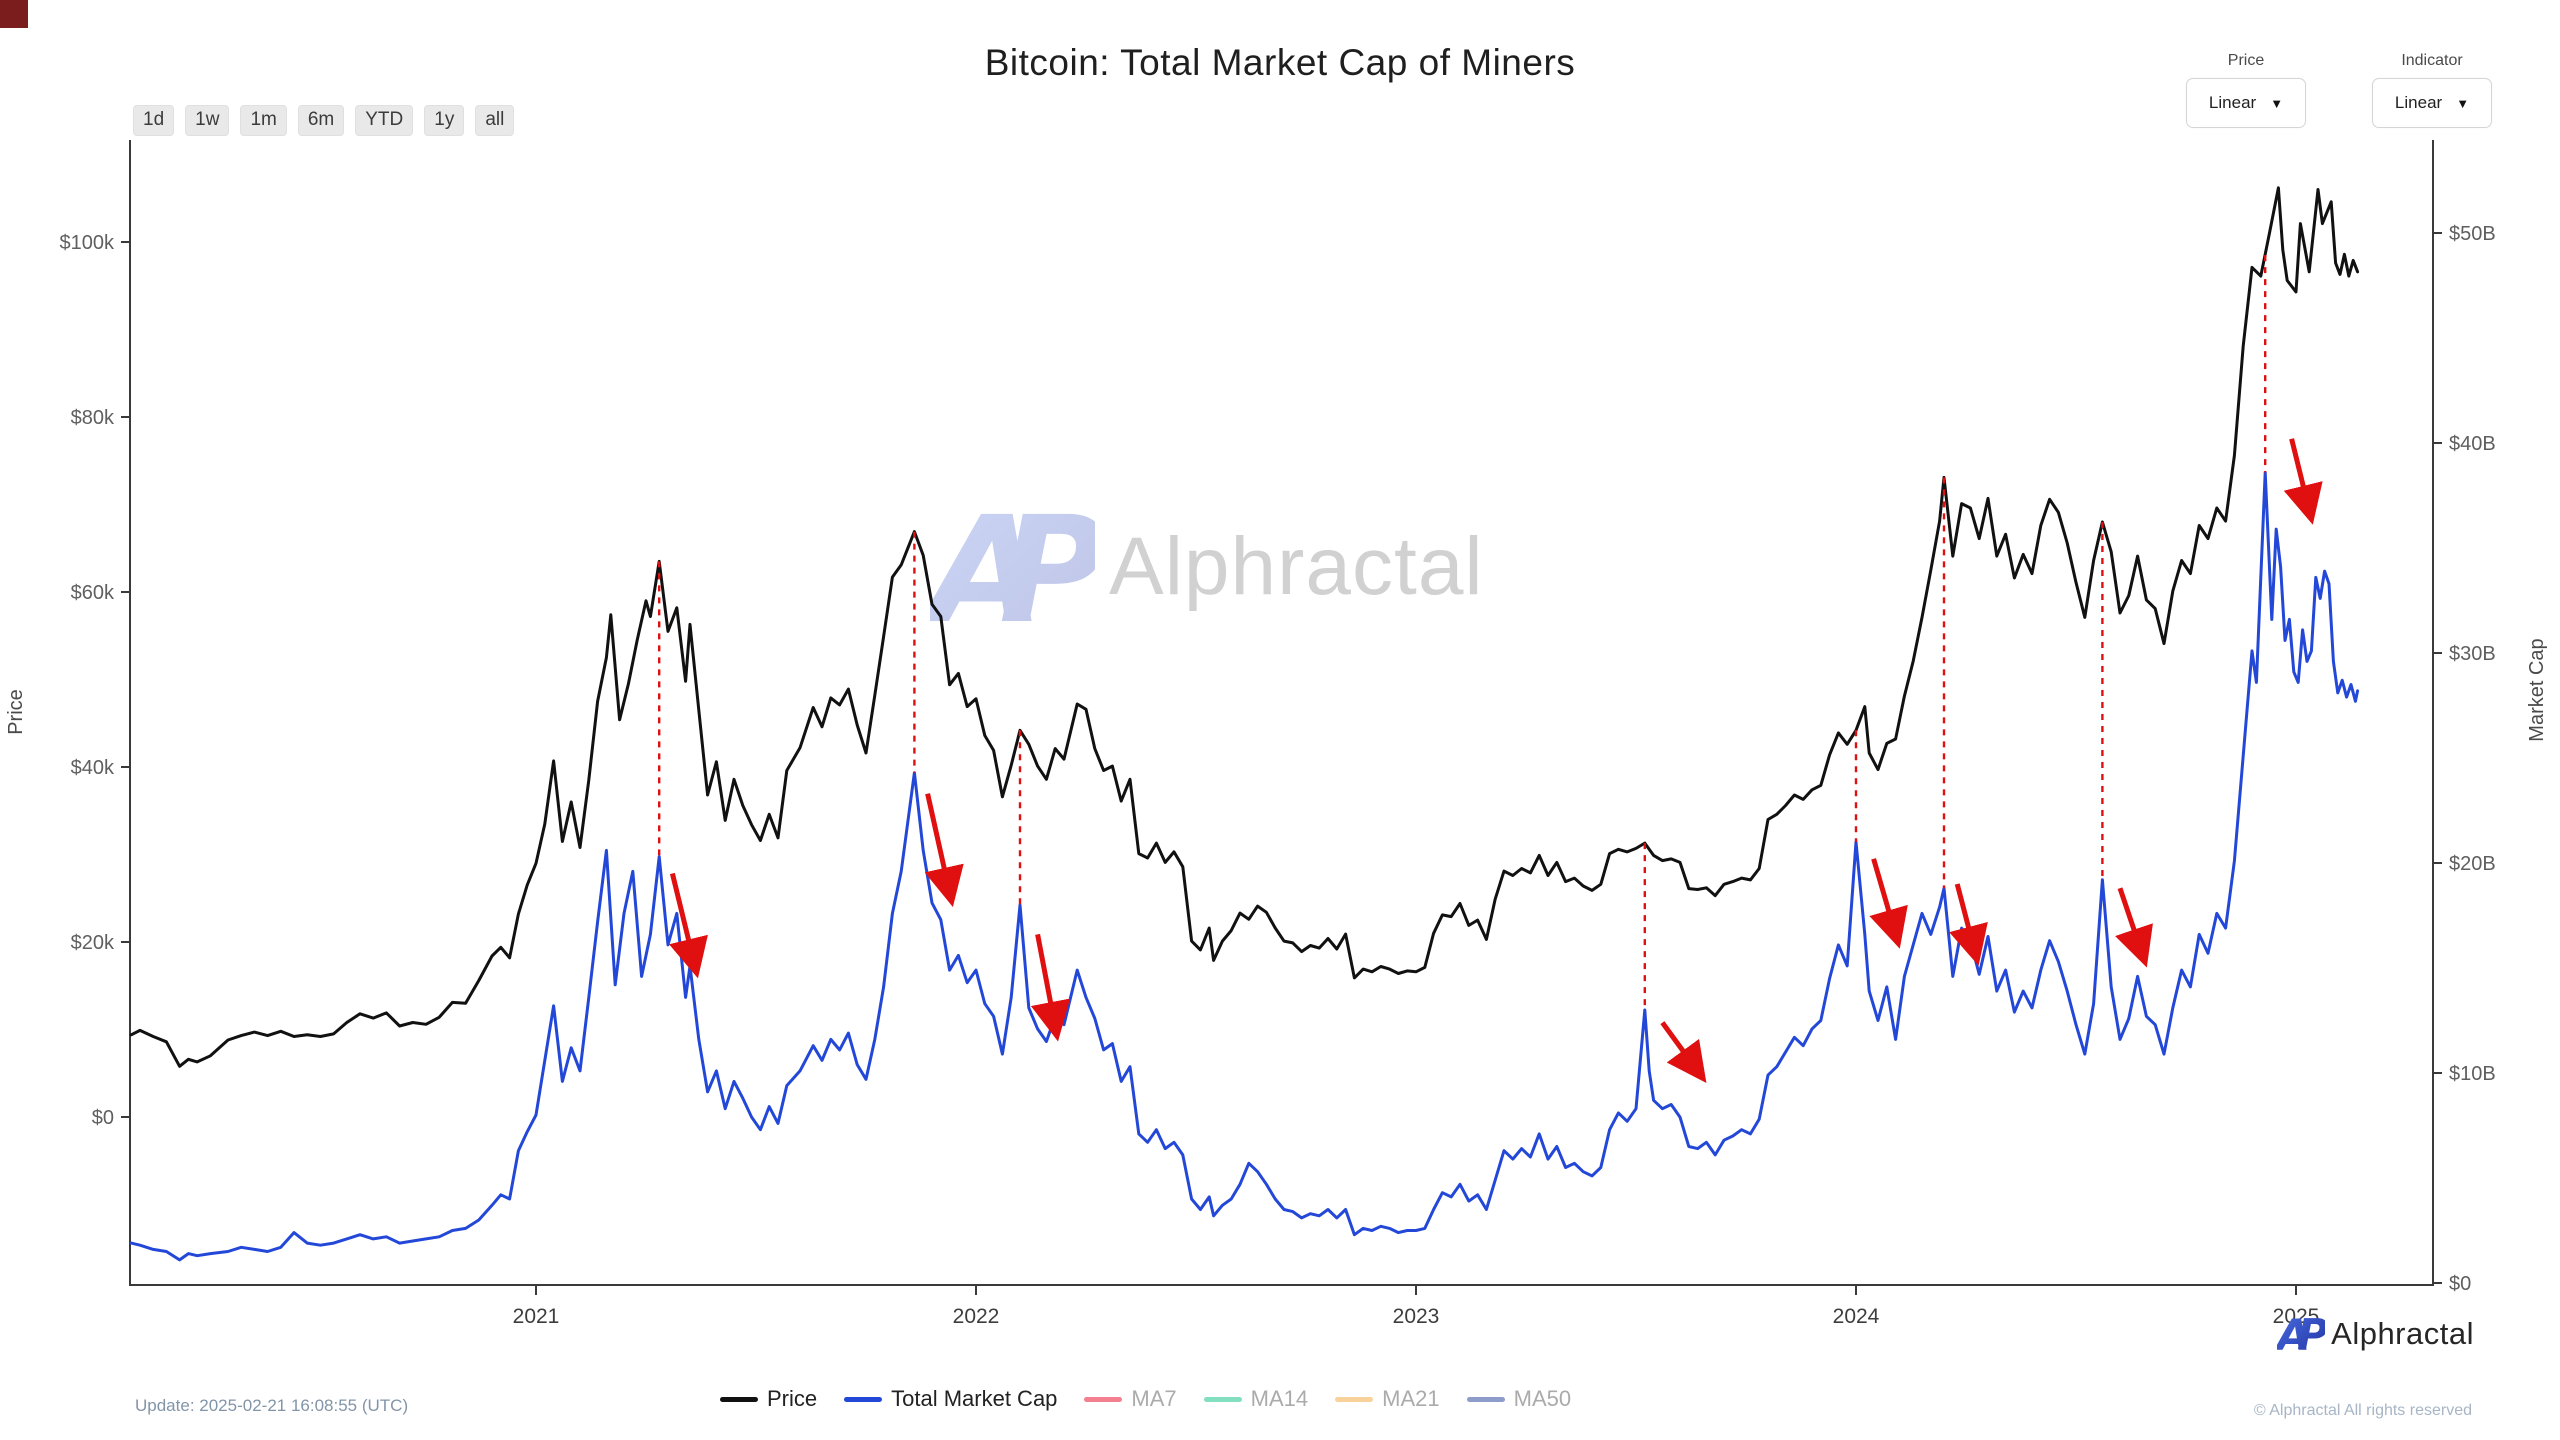  I want to click on svg-text: $30B, so click(2472, 654).